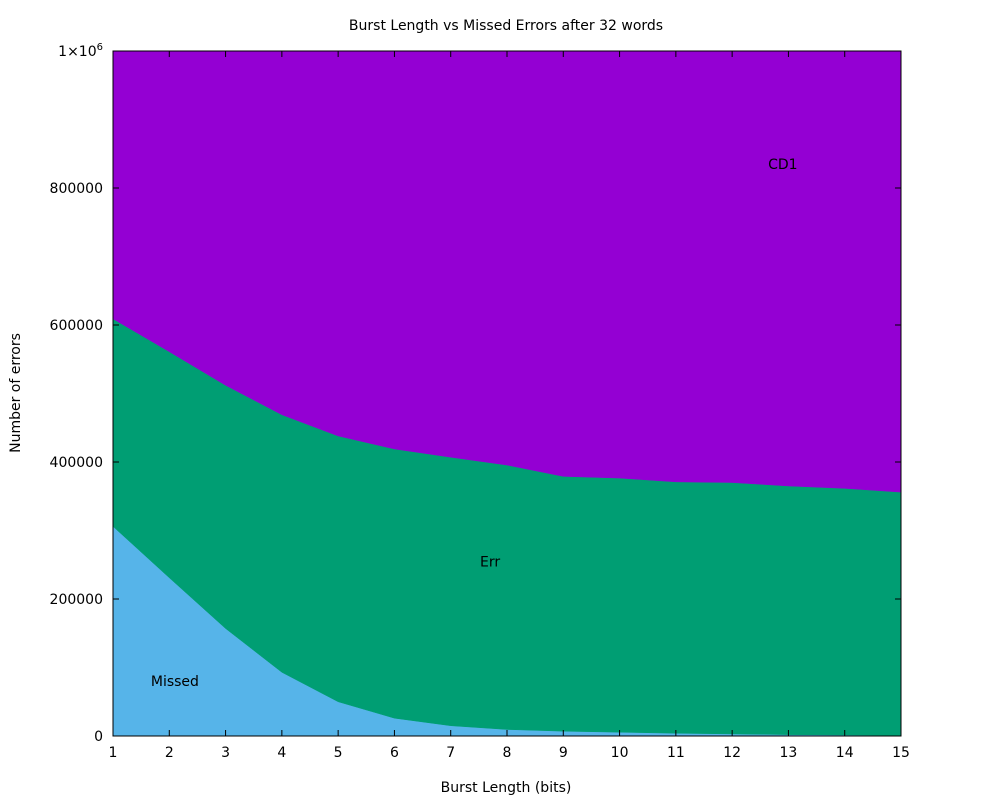 This screenshot has height=800, width=1000. I want to click on x-tick-label: 10, so click(620, 753).